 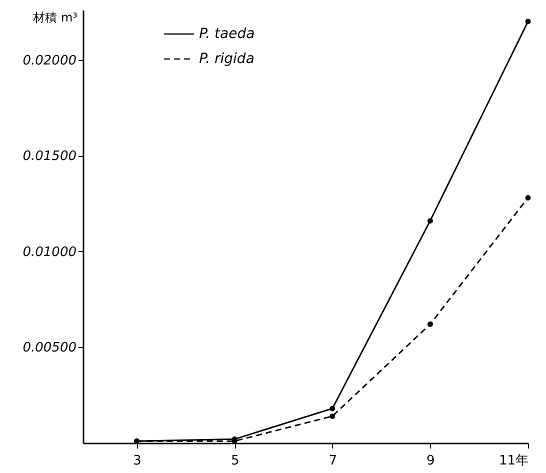 What do you see at coordinates (430, 461) in the screenshot?
I see `x-tick-label: 9` at bounding box center [430, 461].